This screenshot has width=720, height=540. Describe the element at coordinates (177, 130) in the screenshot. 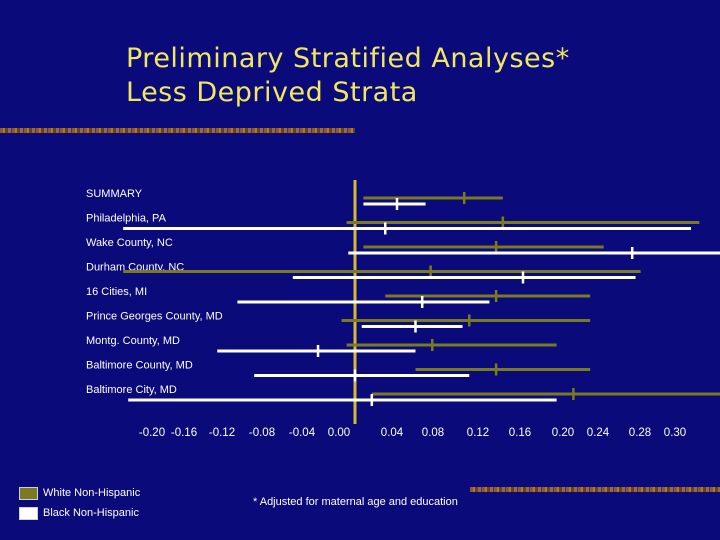

I see `decorative-bar-top` at that location.